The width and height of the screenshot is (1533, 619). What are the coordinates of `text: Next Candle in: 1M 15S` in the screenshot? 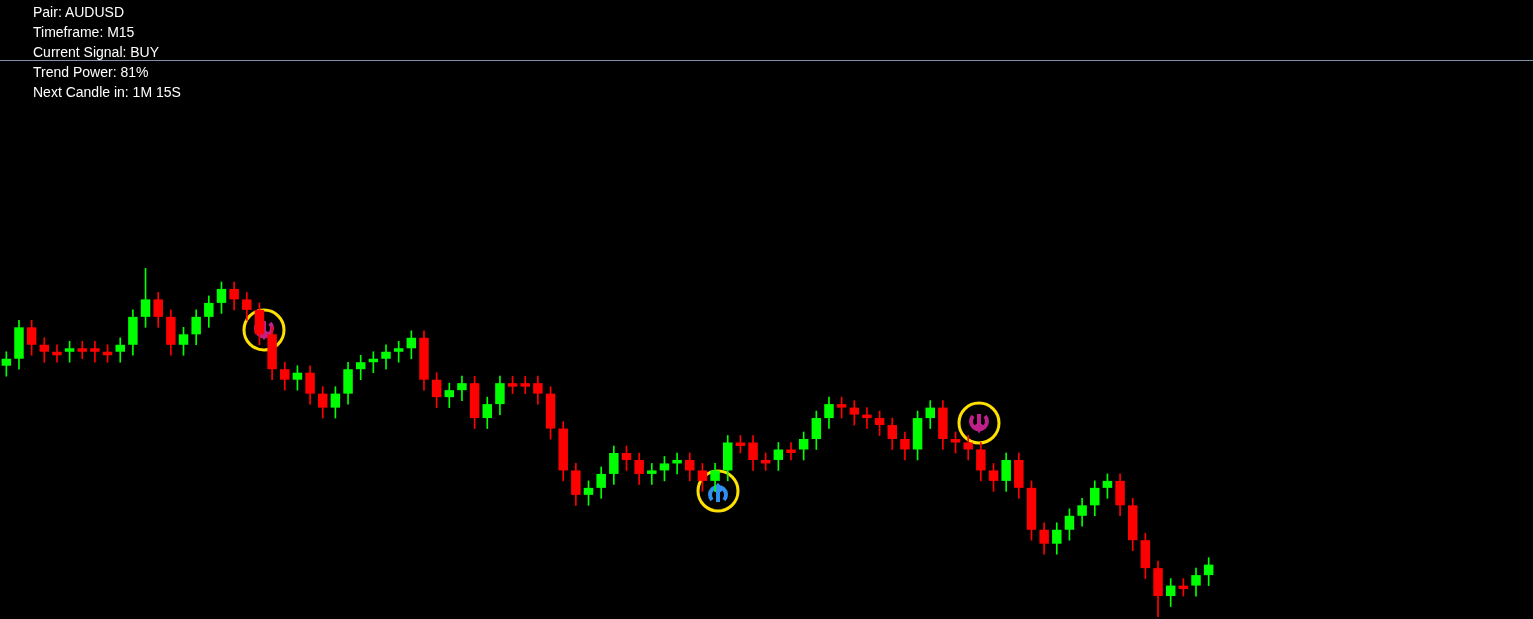 It's located at (107, 92).